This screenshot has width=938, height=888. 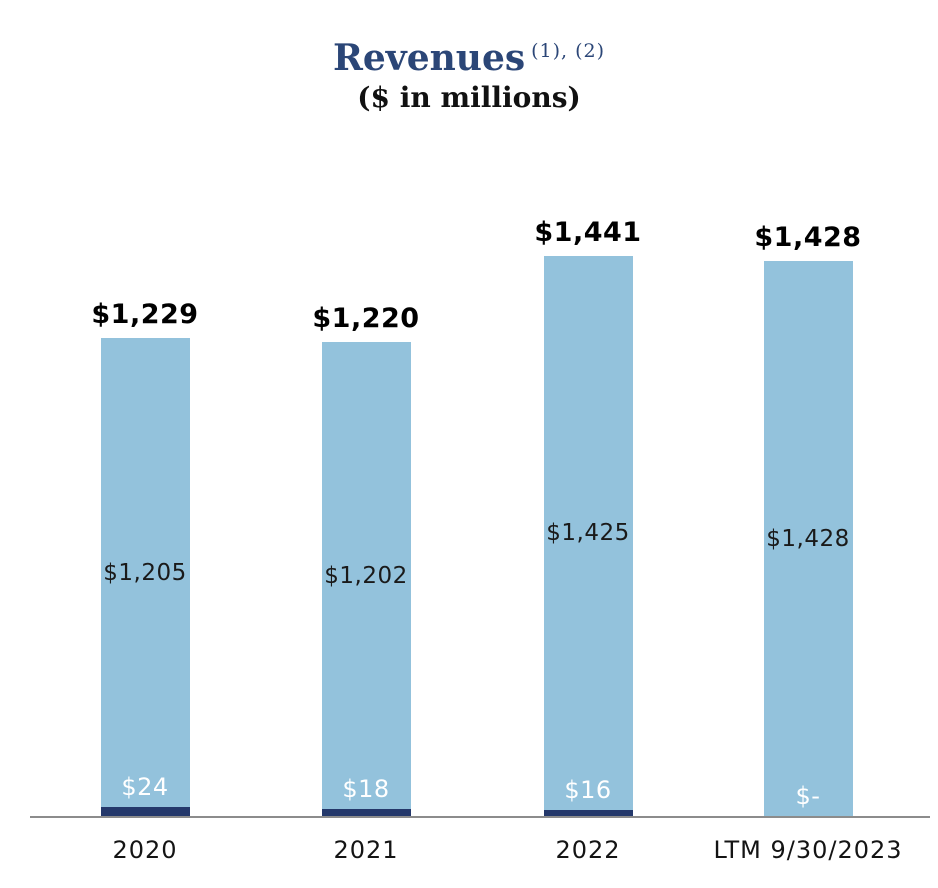 I want to click on chart-title: Revenues (1), (2), so click(x=469, y=58).